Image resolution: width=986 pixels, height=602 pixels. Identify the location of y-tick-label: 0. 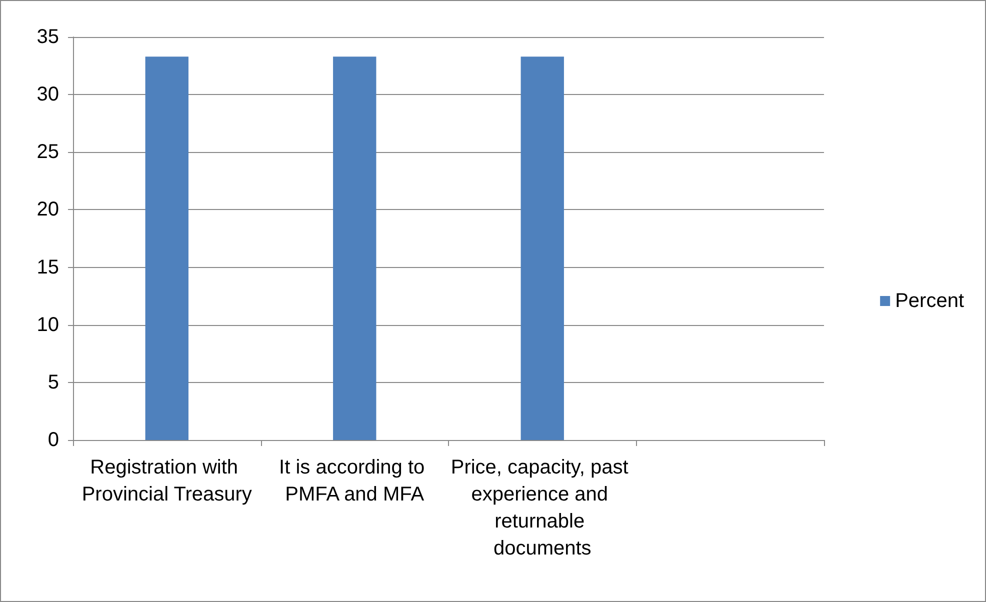
(53, 440).